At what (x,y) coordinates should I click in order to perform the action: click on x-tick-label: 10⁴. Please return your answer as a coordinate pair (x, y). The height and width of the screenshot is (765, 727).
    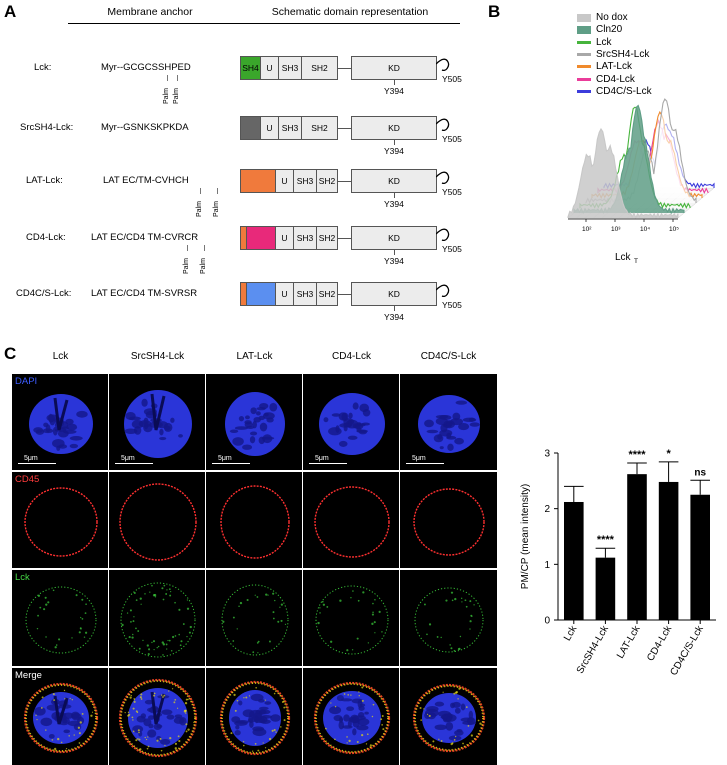
    Looking at the image, I should click on (645, 229).